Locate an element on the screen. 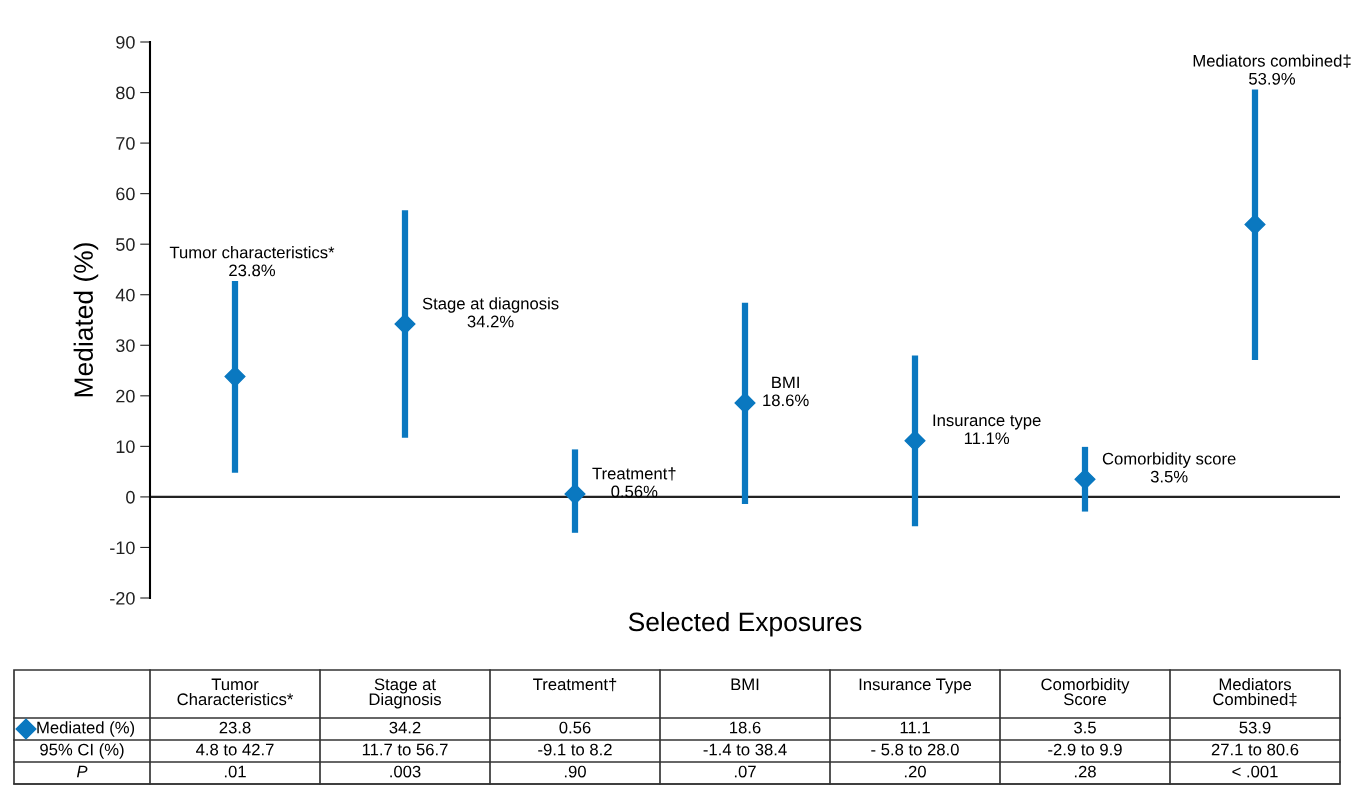  x-tick-label: BMI is located at coordinates (745, 684).